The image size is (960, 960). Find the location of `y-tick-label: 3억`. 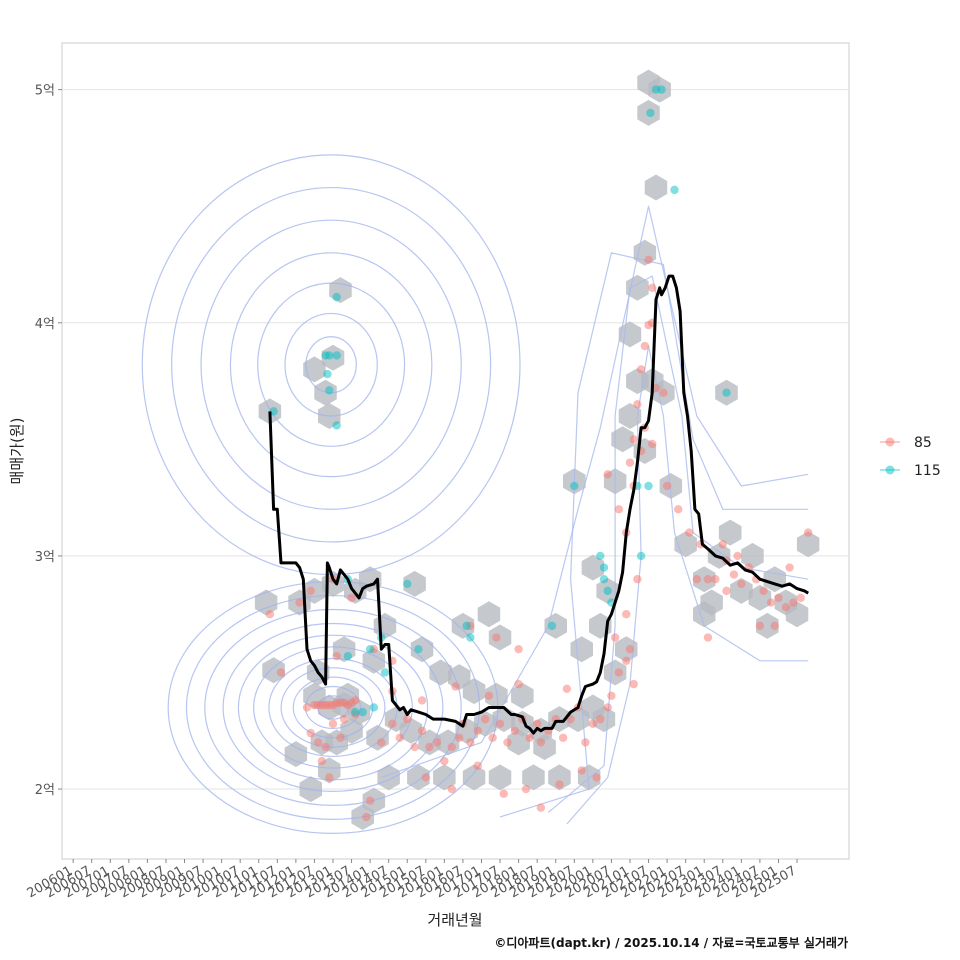

y-tick-label: 3억 is located at coordinates (45, 557).